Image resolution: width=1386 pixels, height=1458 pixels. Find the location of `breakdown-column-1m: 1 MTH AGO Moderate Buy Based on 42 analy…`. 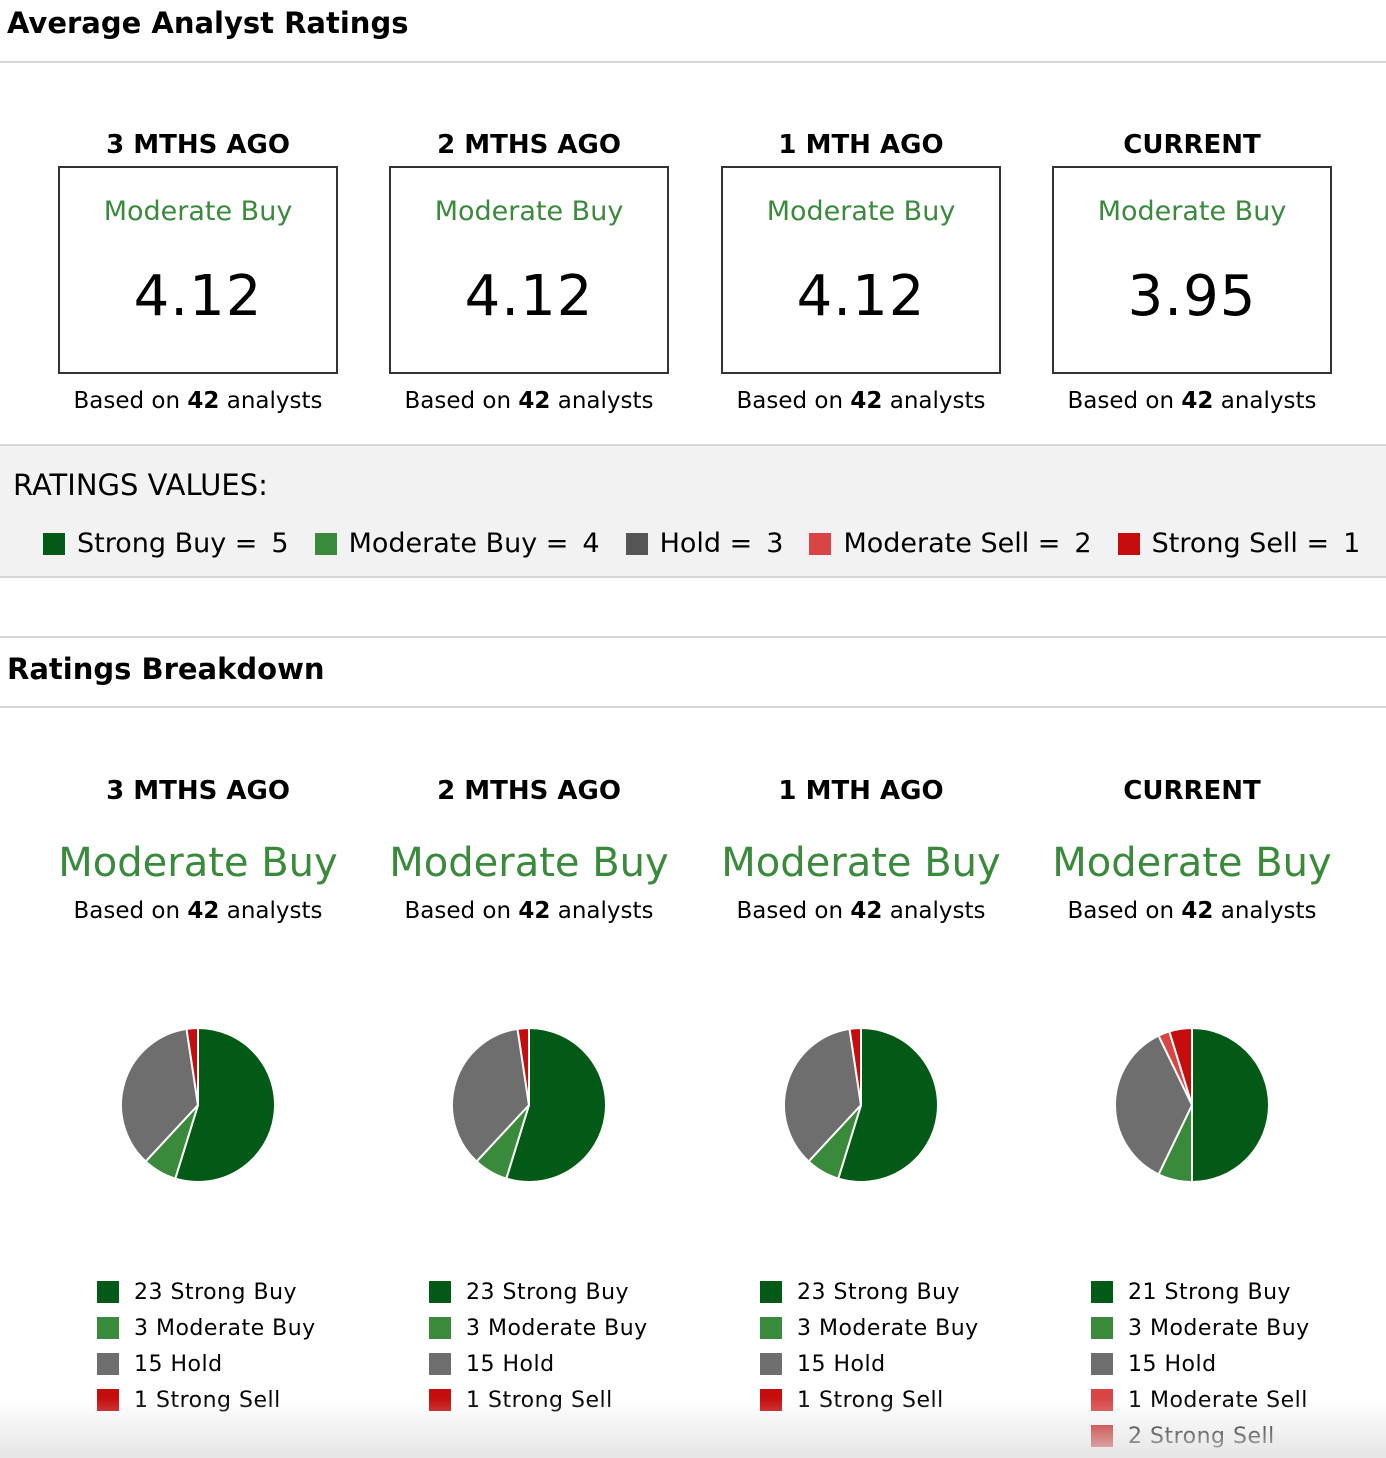

breakdown-column-1m: 1 MTH AGO Moderate Buy Based on 42 analy… is located at coordinates (861, 847).